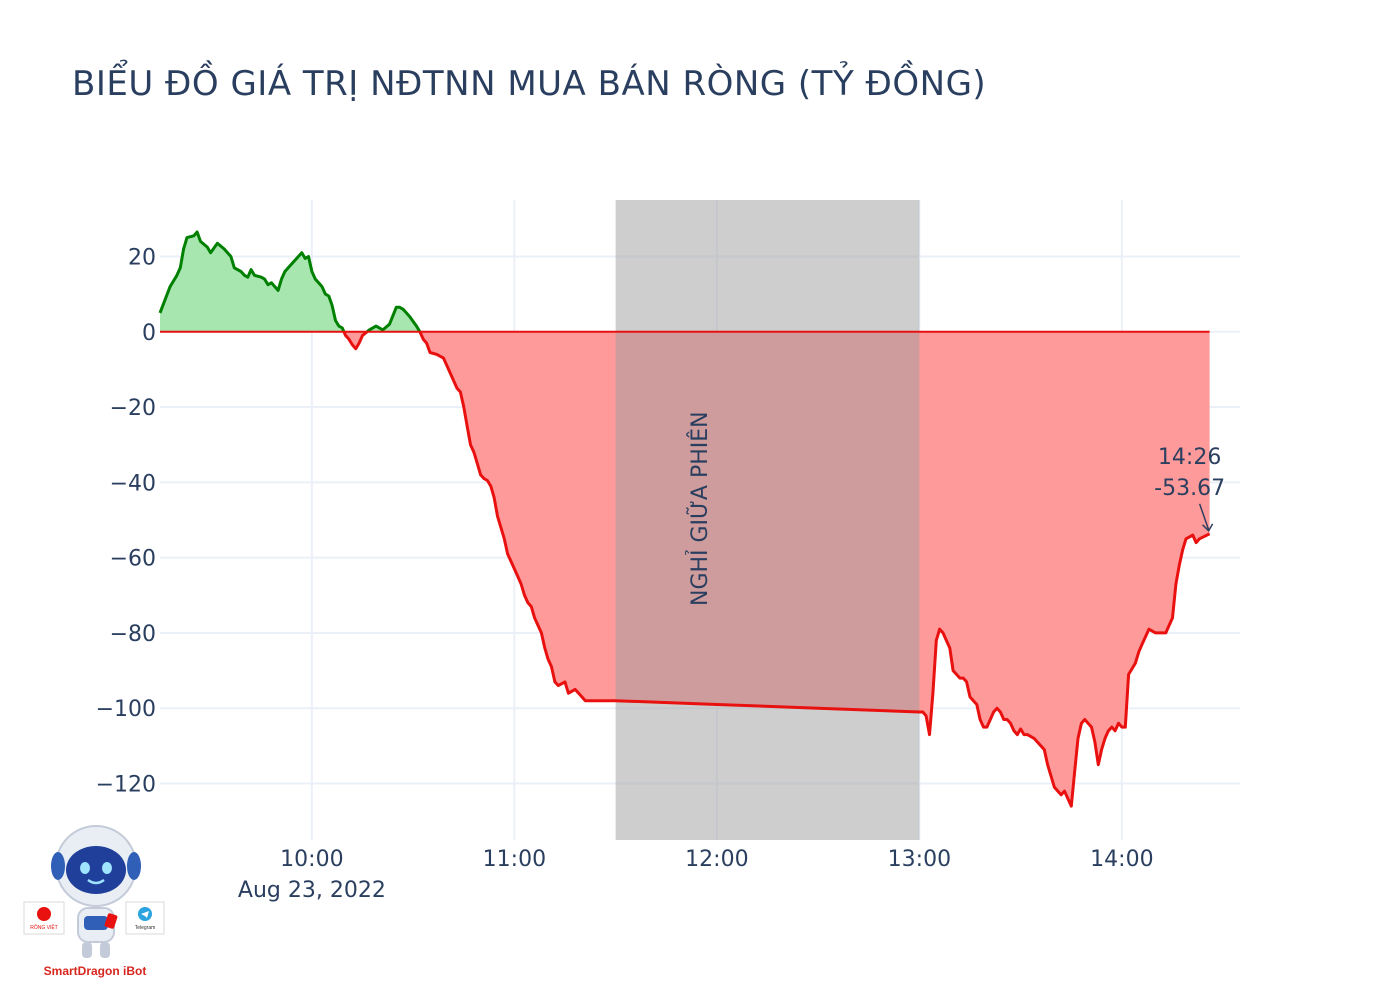  Describe the element at coordinates (142, 257) in the screenshot. I see `y-tick-label: 20` at that location.